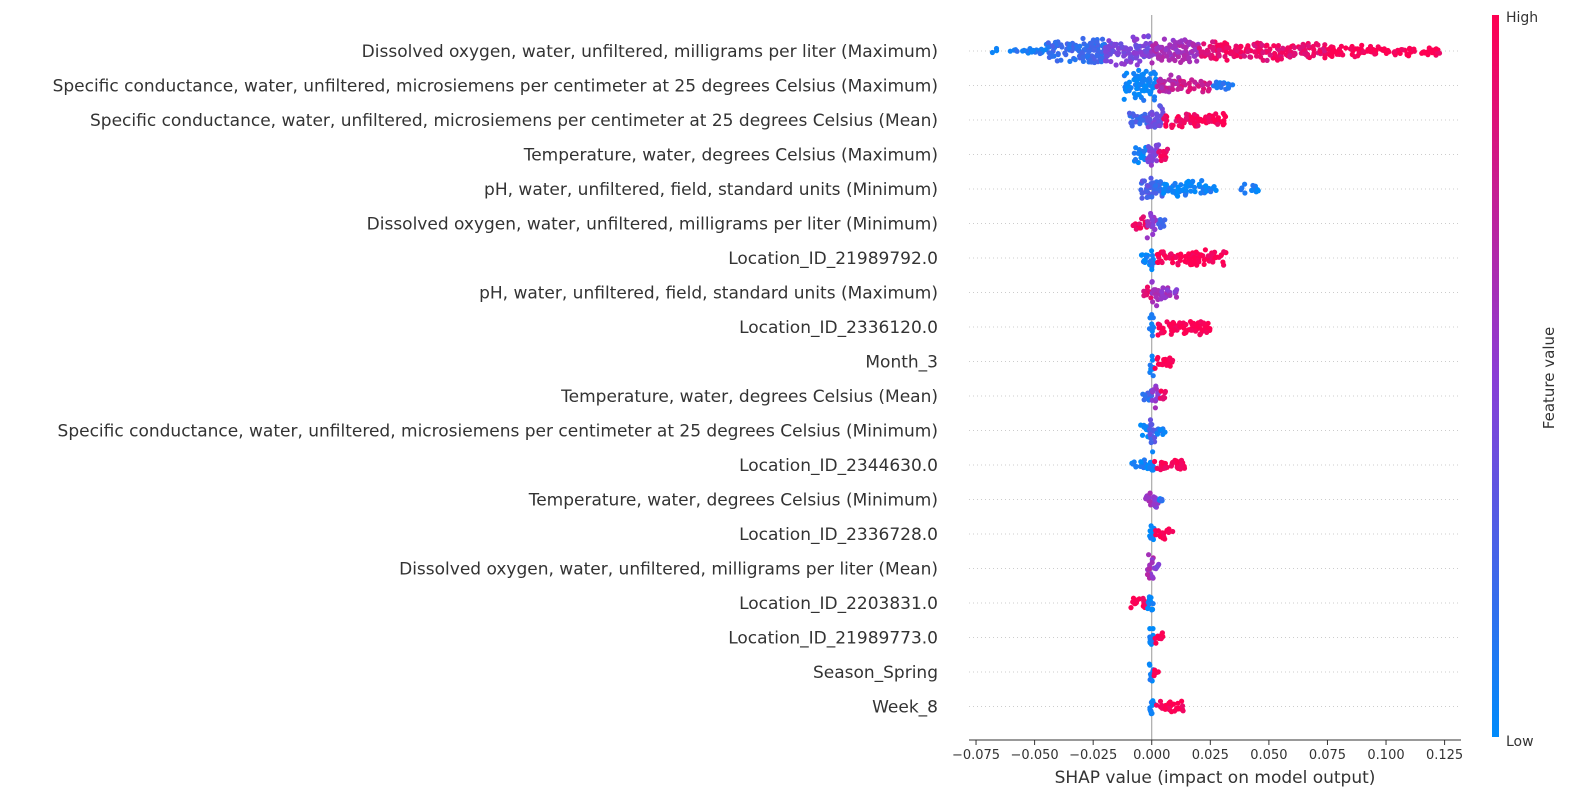  What do you see at coordinates (901, 363) in the screenshot?
I see `feature-label: Month_3` at bounding box center [901, 363].